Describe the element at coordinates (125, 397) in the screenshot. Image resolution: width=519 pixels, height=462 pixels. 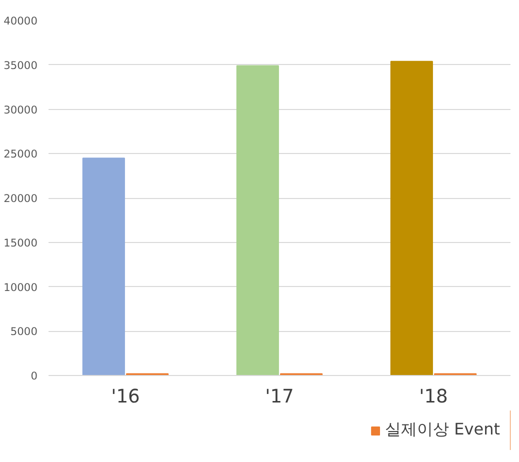
I see `x-tick-label: '16` at that location.